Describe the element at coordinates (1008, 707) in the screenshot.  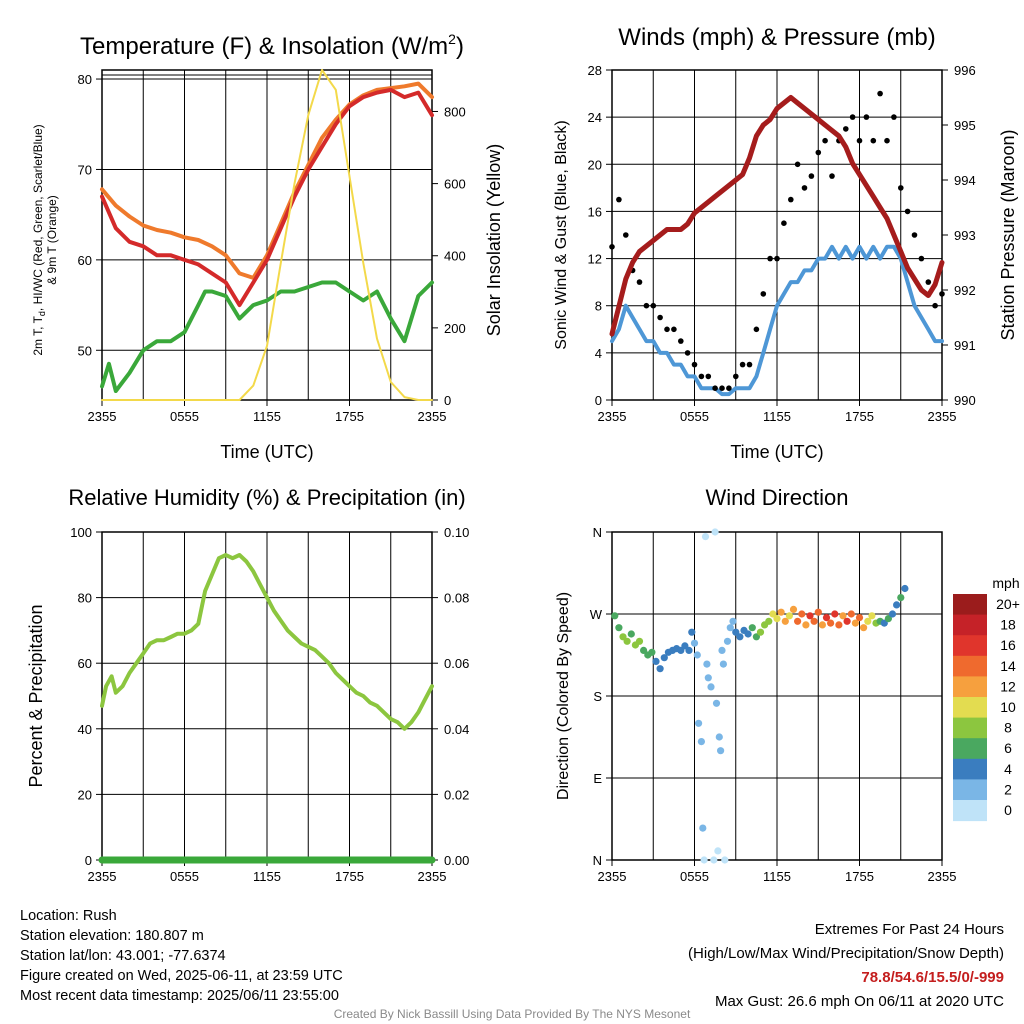
I see `legend-label: 10` at that location.